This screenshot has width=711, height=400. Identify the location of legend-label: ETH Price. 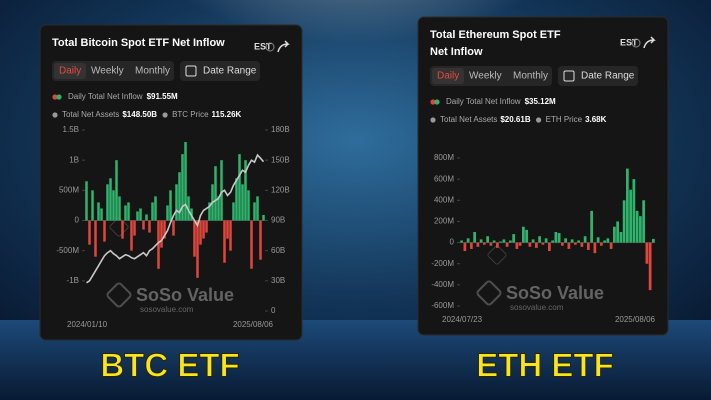
(564, 119).